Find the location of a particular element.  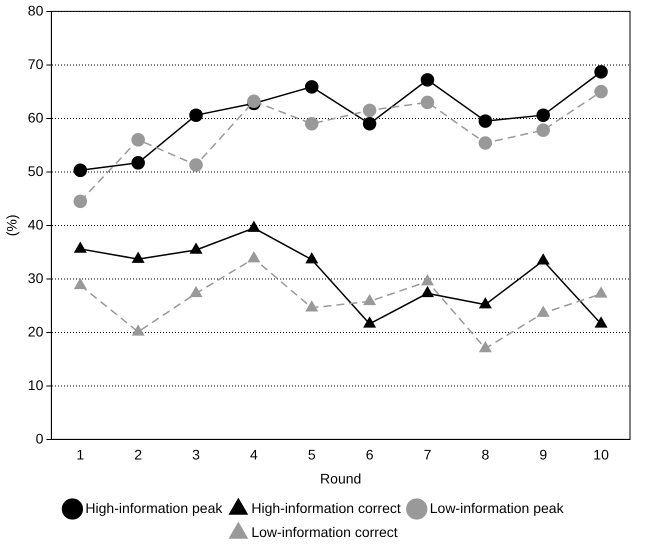

y-axis-title: (%) is located at coordinates (11, 225).